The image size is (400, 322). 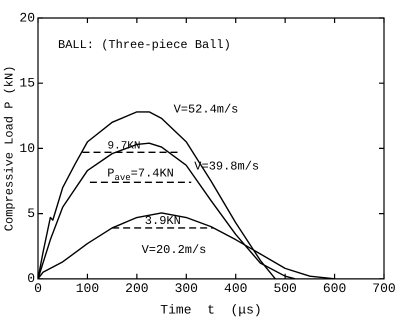 I want to click on y-tick-label: 15, so click(x=27, y=83).